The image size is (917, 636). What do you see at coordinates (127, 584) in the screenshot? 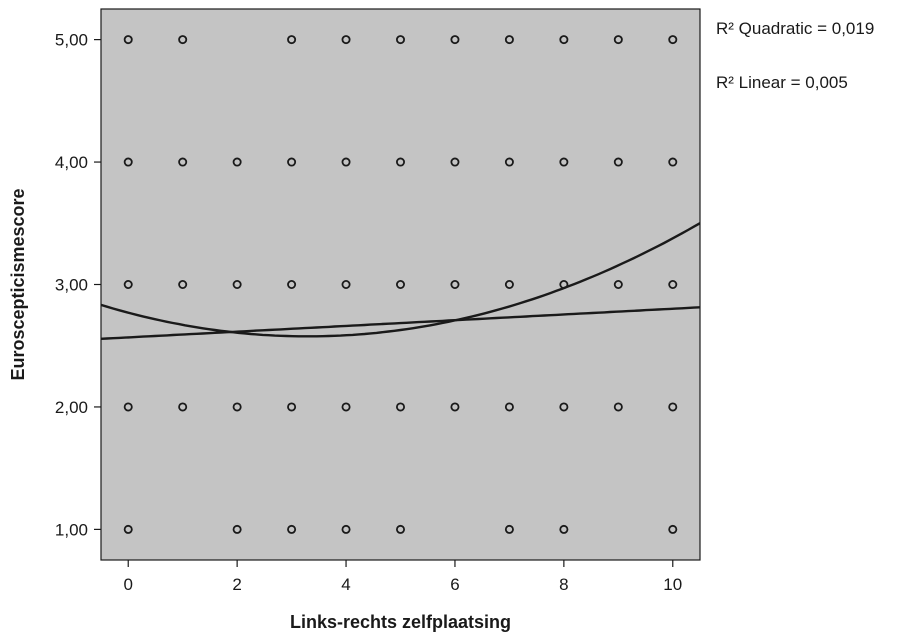
I see `x-tick-label: 0` at bounding box center [127, 584].